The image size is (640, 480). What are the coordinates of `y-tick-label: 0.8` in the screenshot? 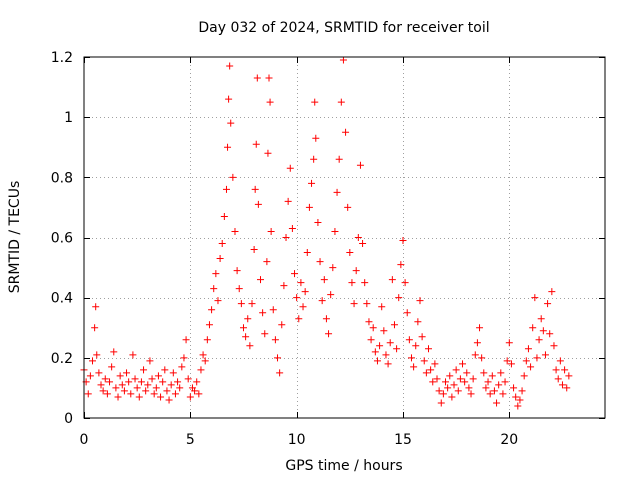 It's located at (62, 178).